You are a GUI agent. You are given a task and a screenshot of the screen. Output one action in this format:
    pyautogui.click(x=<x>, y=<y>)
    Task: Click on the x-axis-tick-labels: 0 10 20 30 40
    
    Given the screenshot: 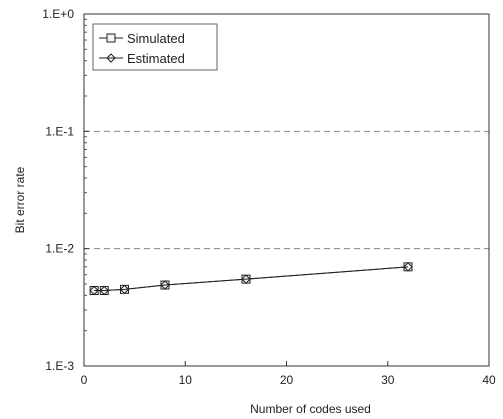 What is the action you would take?
    pyautogui.click(x=288, y=380)
    